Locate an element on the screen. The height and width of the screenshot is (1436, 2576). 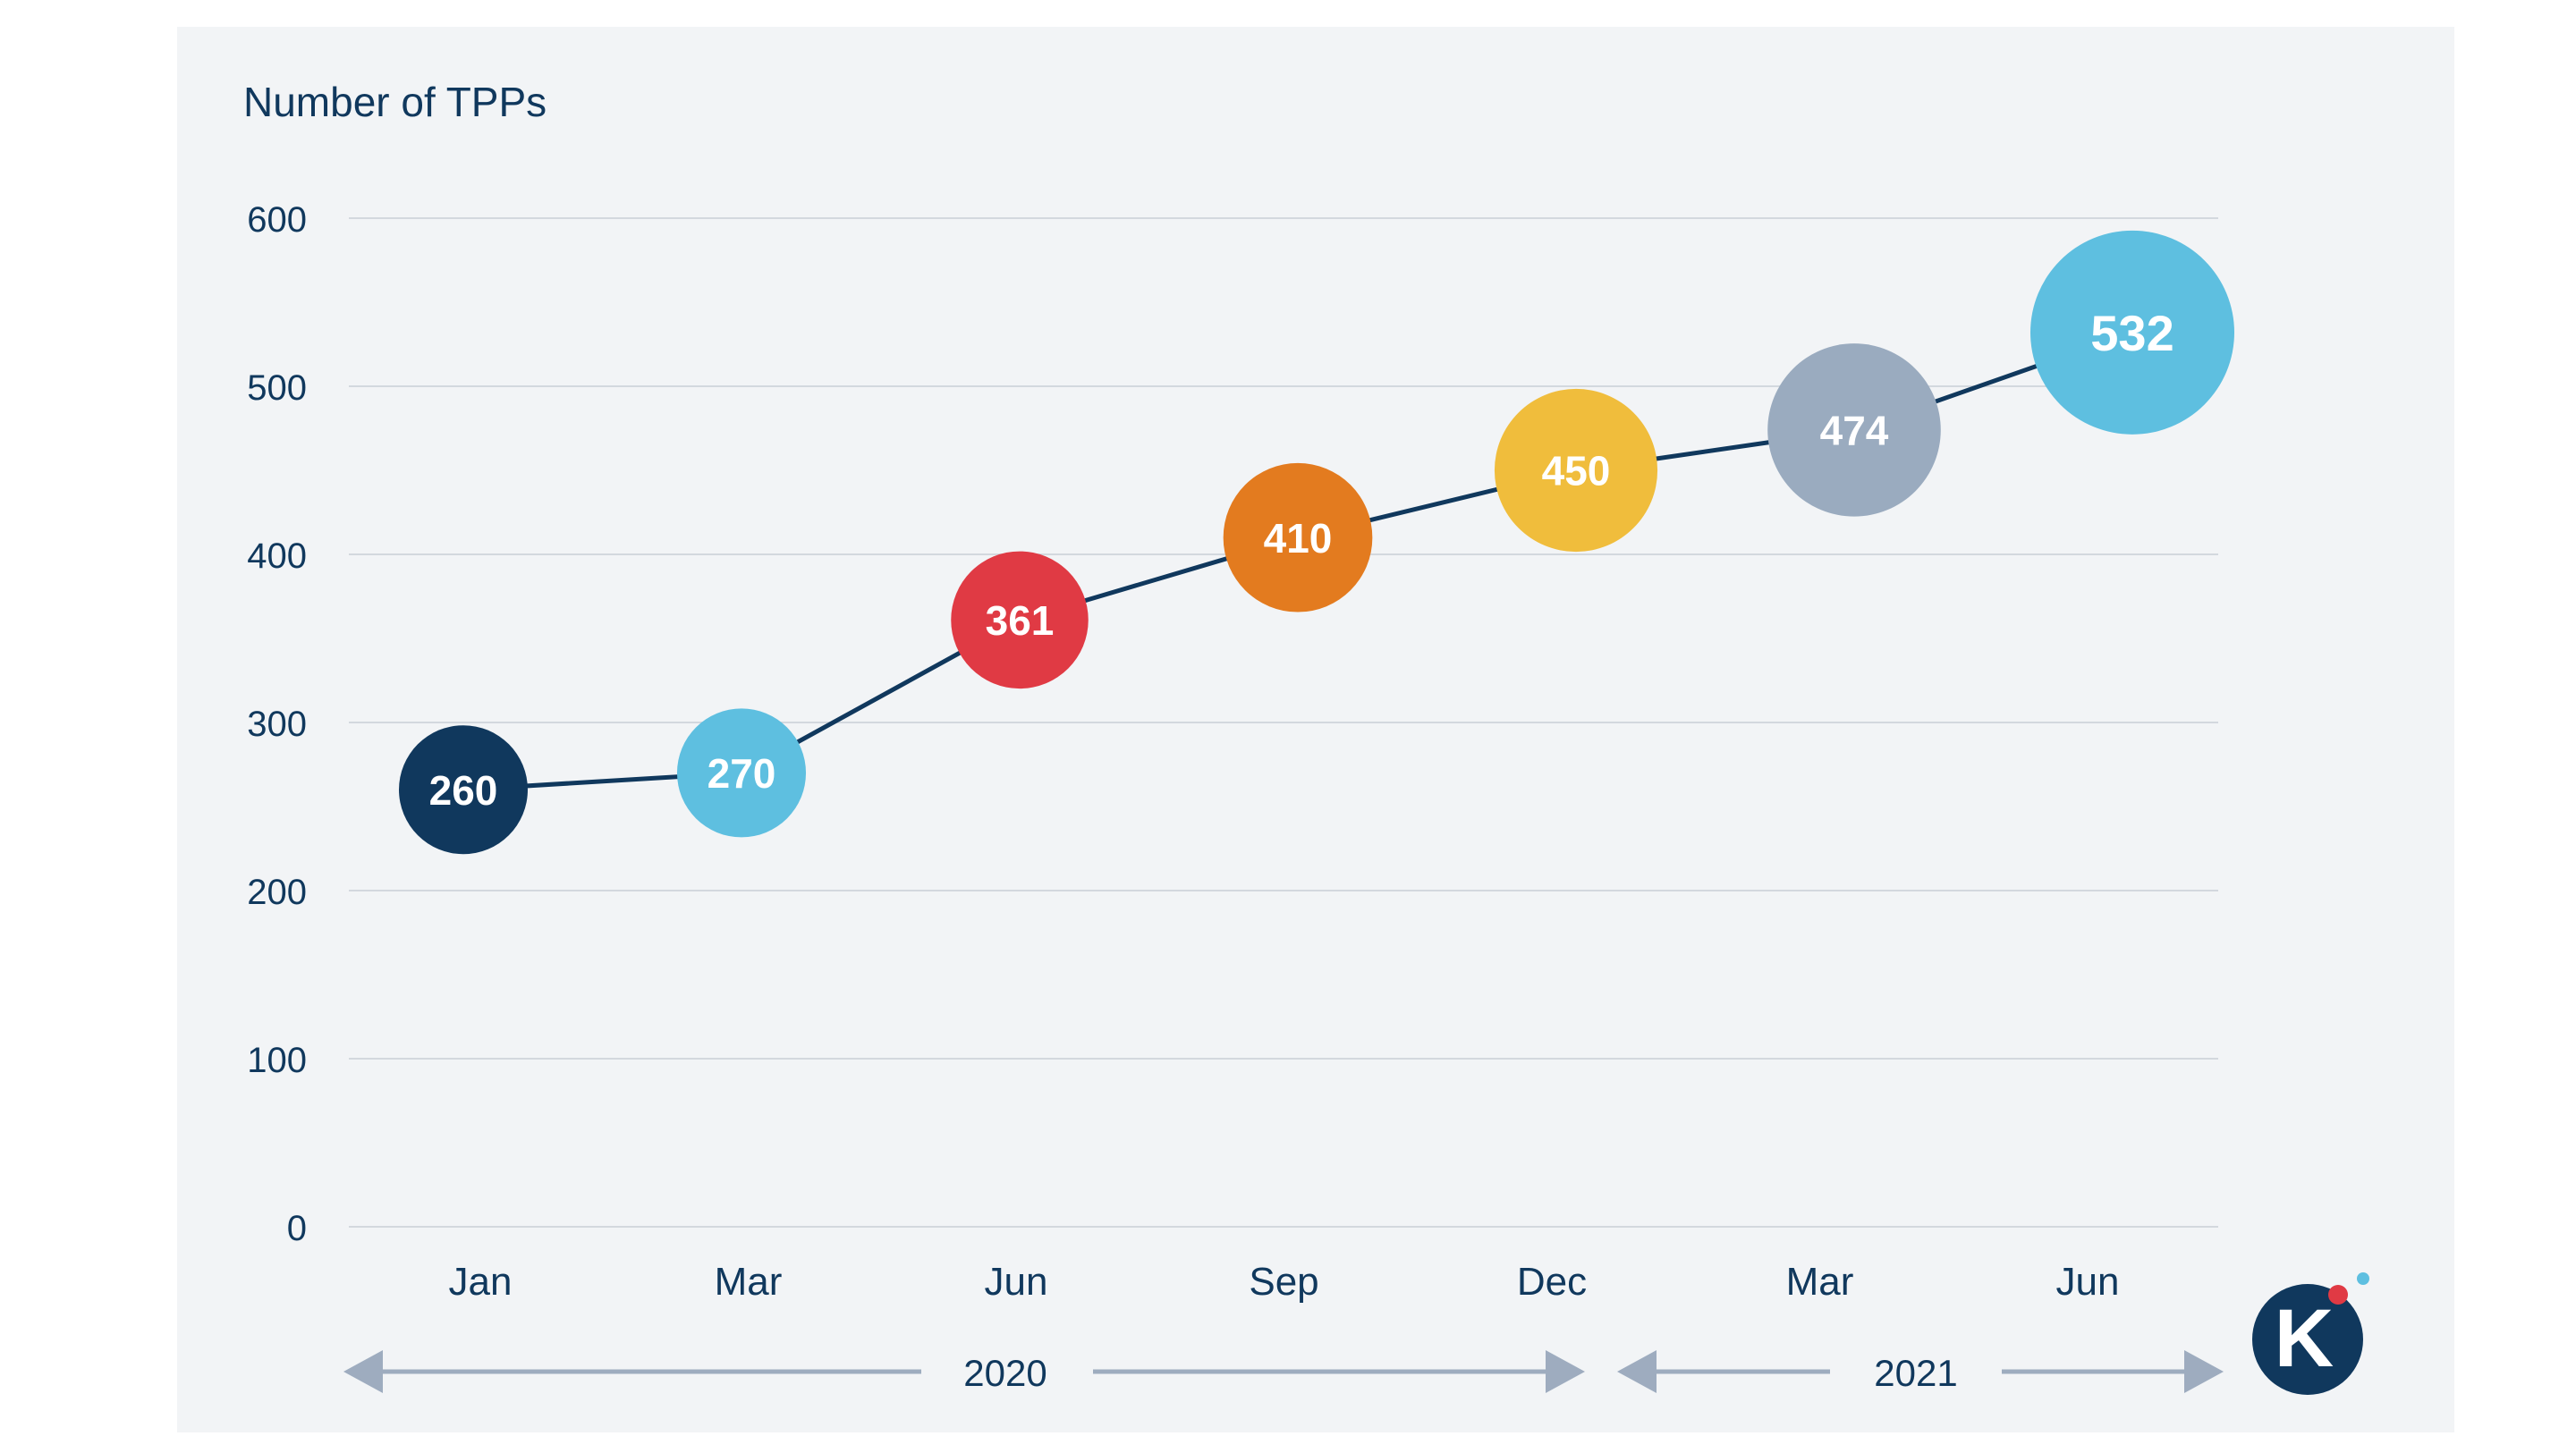
data-label: 361 is located at coordinates (1020, 620).